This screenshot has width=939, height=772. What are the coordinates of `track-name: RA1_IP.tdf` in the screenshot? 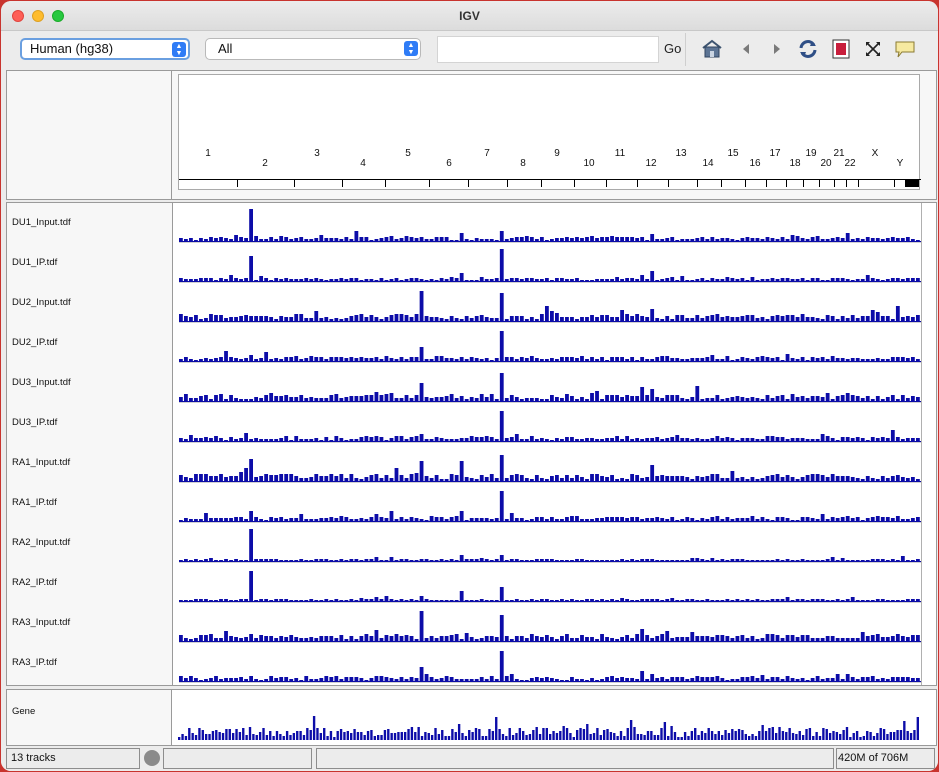 It's located at (34, 502).